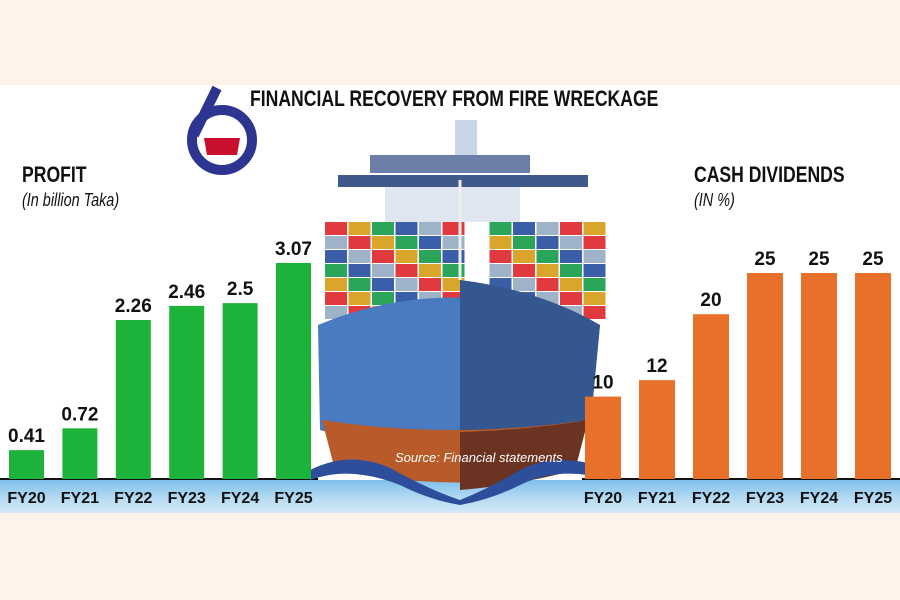 The height and width of the screenshot is (600, 900). What do you see at coordinates (133, 306) in the screenshot?
I see `data-label: 2.26` at bounding box center [133, 306].